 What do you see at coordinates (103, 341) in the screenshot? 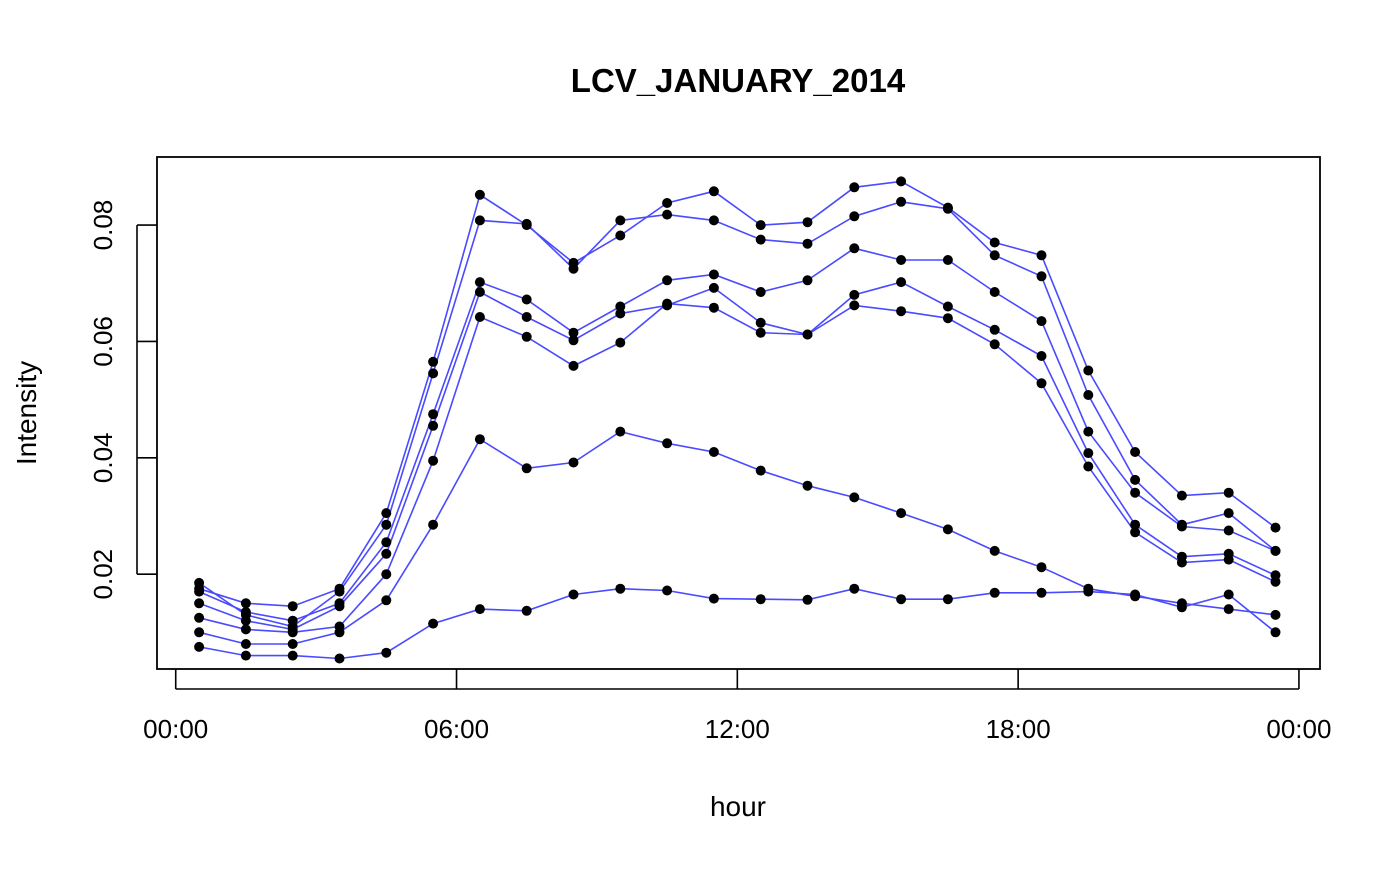
I see `y-tick-label: 0.06` at bounding box center [103, 341].